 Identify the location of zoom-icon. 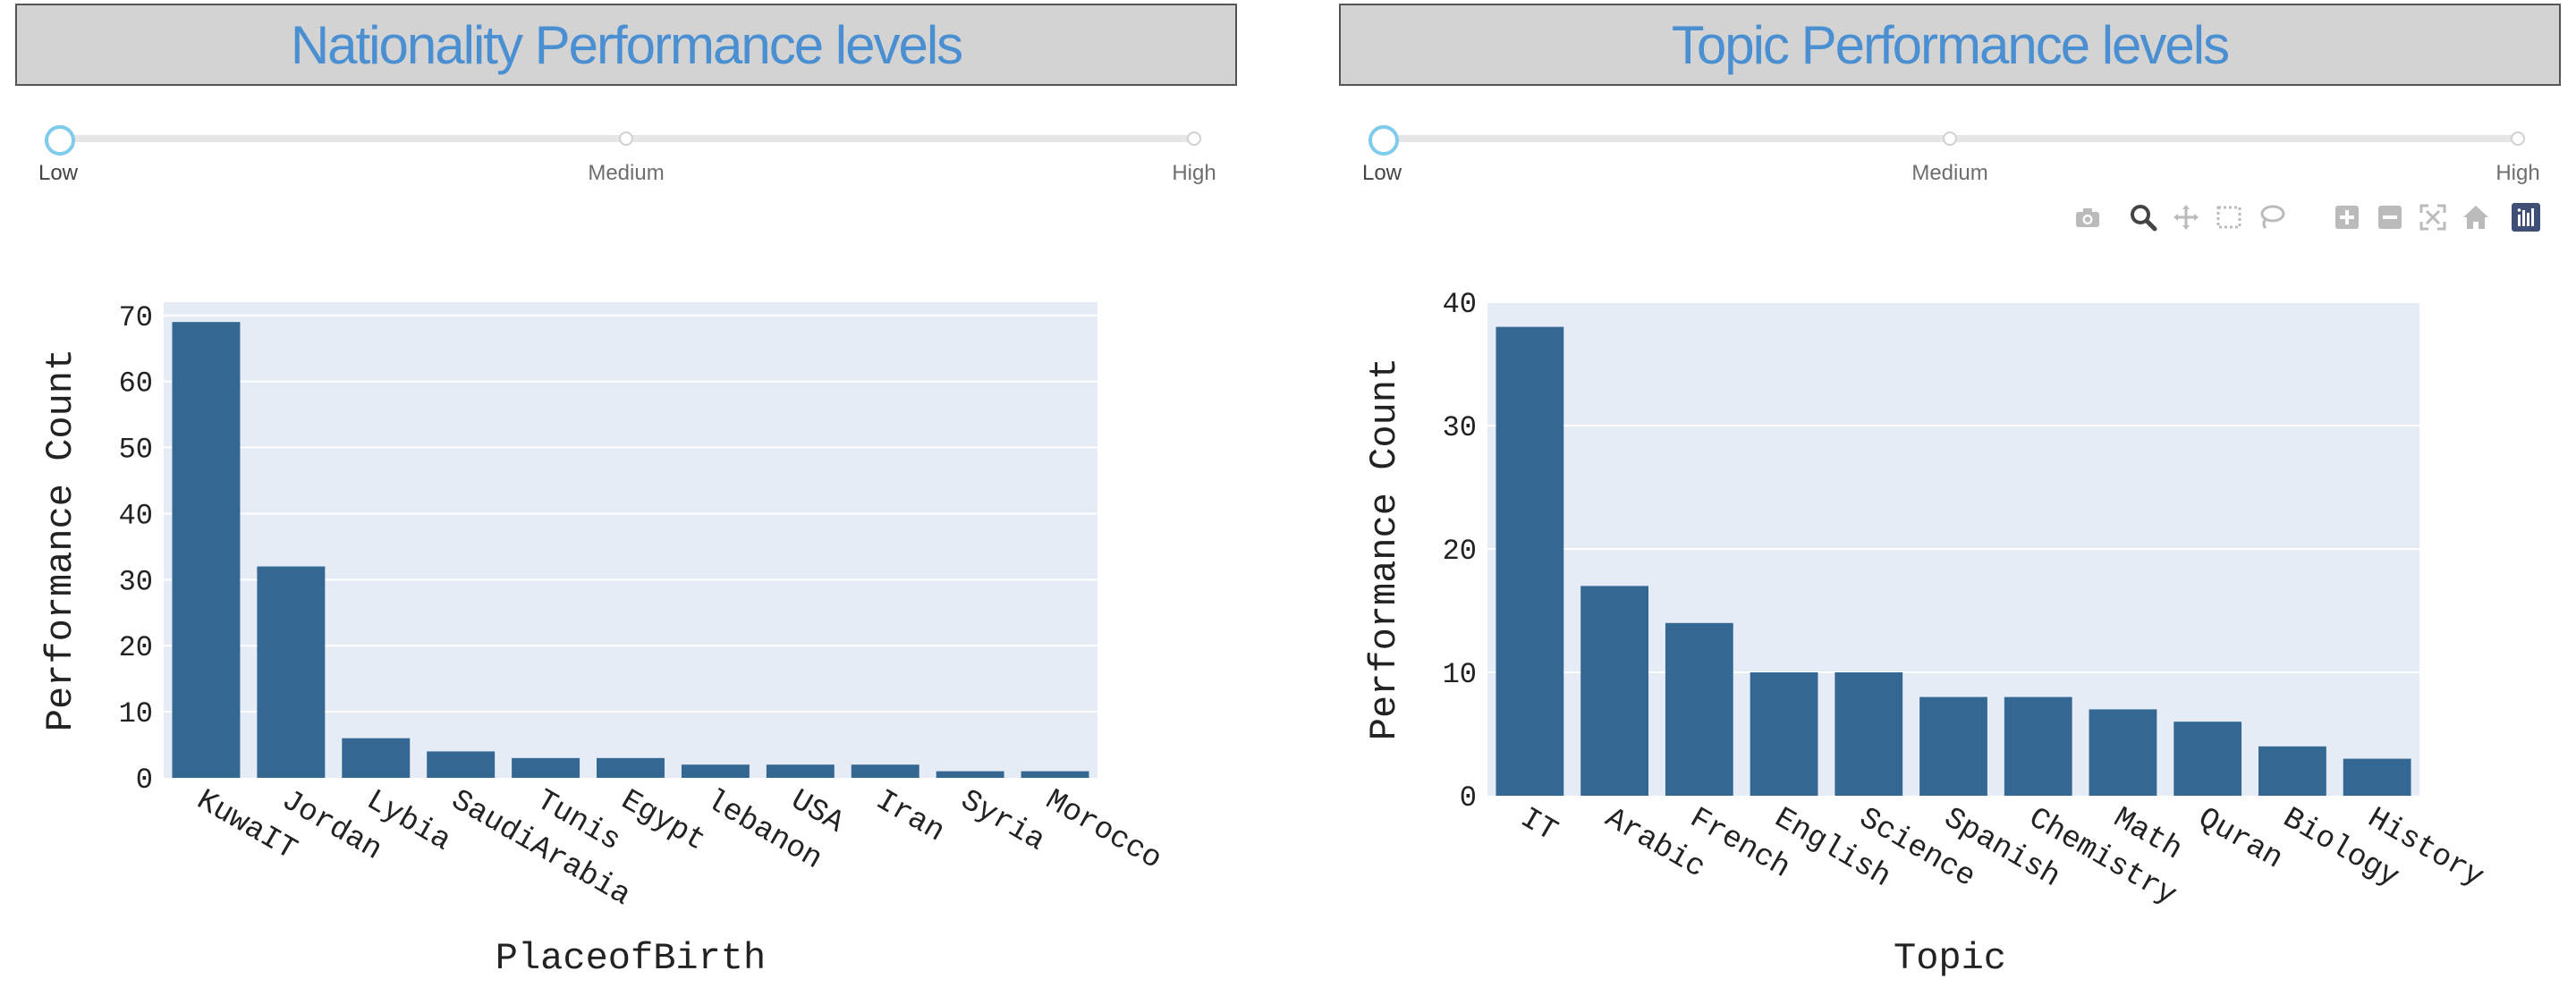
(2143, 217).